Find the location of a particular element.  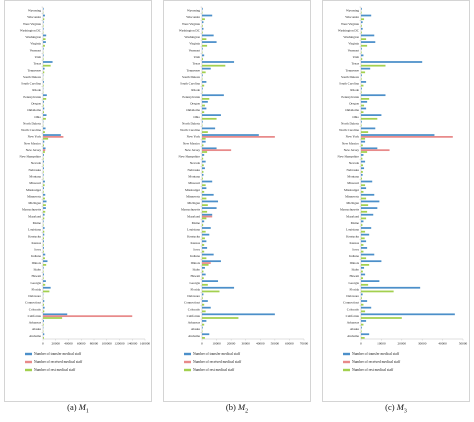

y-tick-label: Nebraska is located at coordinates (35, 170).